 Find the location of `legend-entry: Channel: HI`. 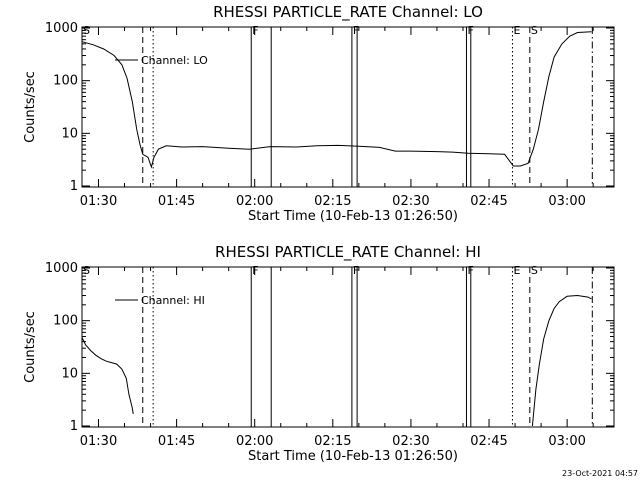

legend-entry: Channel: HI is located at coordinates (173, 300).